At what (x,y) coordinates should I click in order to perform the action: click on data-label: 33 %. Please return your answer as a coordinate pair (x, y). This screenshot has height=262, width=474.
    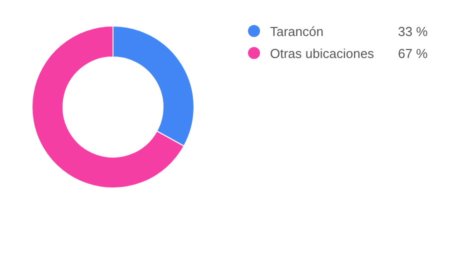
    Looking at the image, I should click on (413, 31).